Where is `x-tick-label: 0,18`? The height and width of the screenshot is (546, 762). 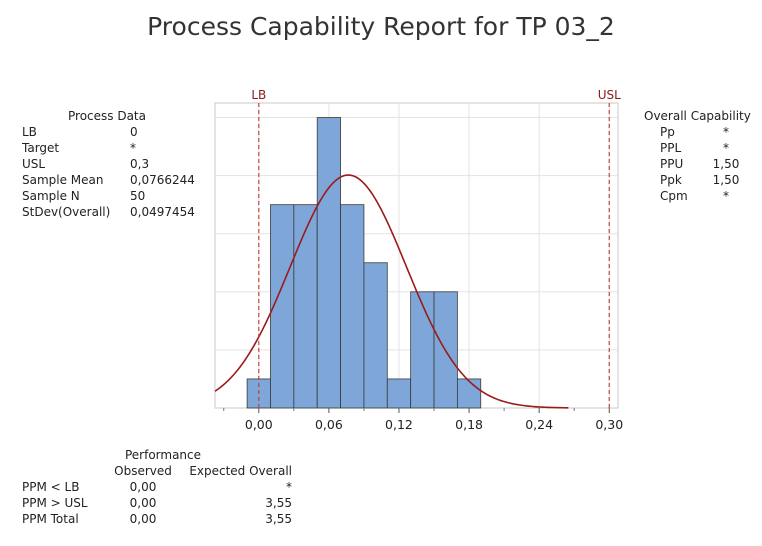 x-tick-label: 0,18 is located at coordinates (469, 424).